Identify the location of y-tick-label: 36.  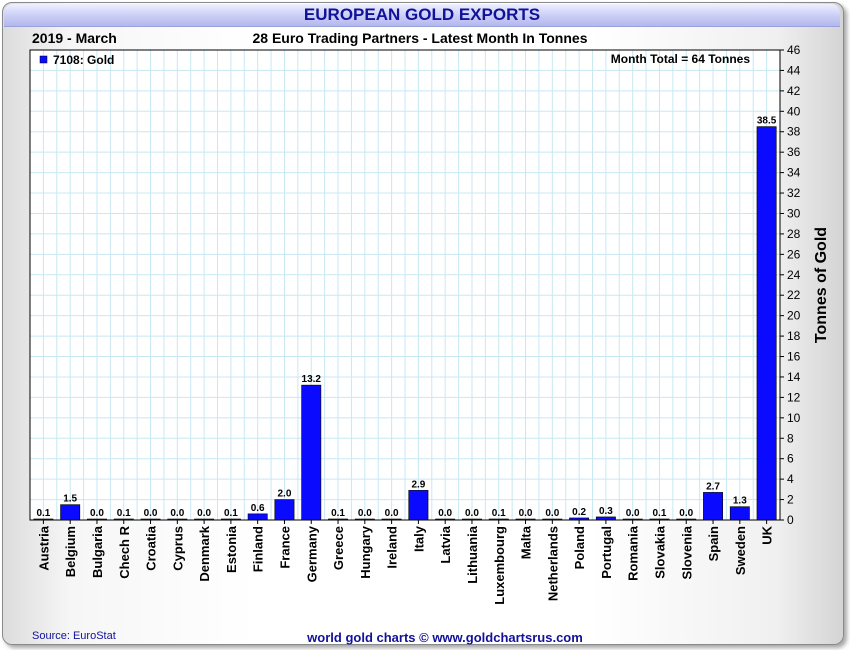
(794, 152).